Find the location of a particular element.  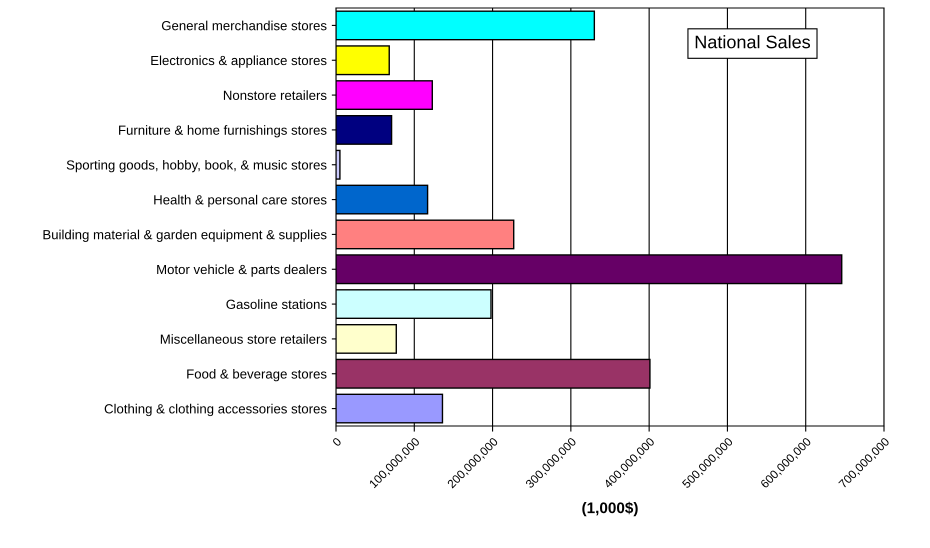

y-tick-label: General merchandise stores is located at coordinates (244, 25).